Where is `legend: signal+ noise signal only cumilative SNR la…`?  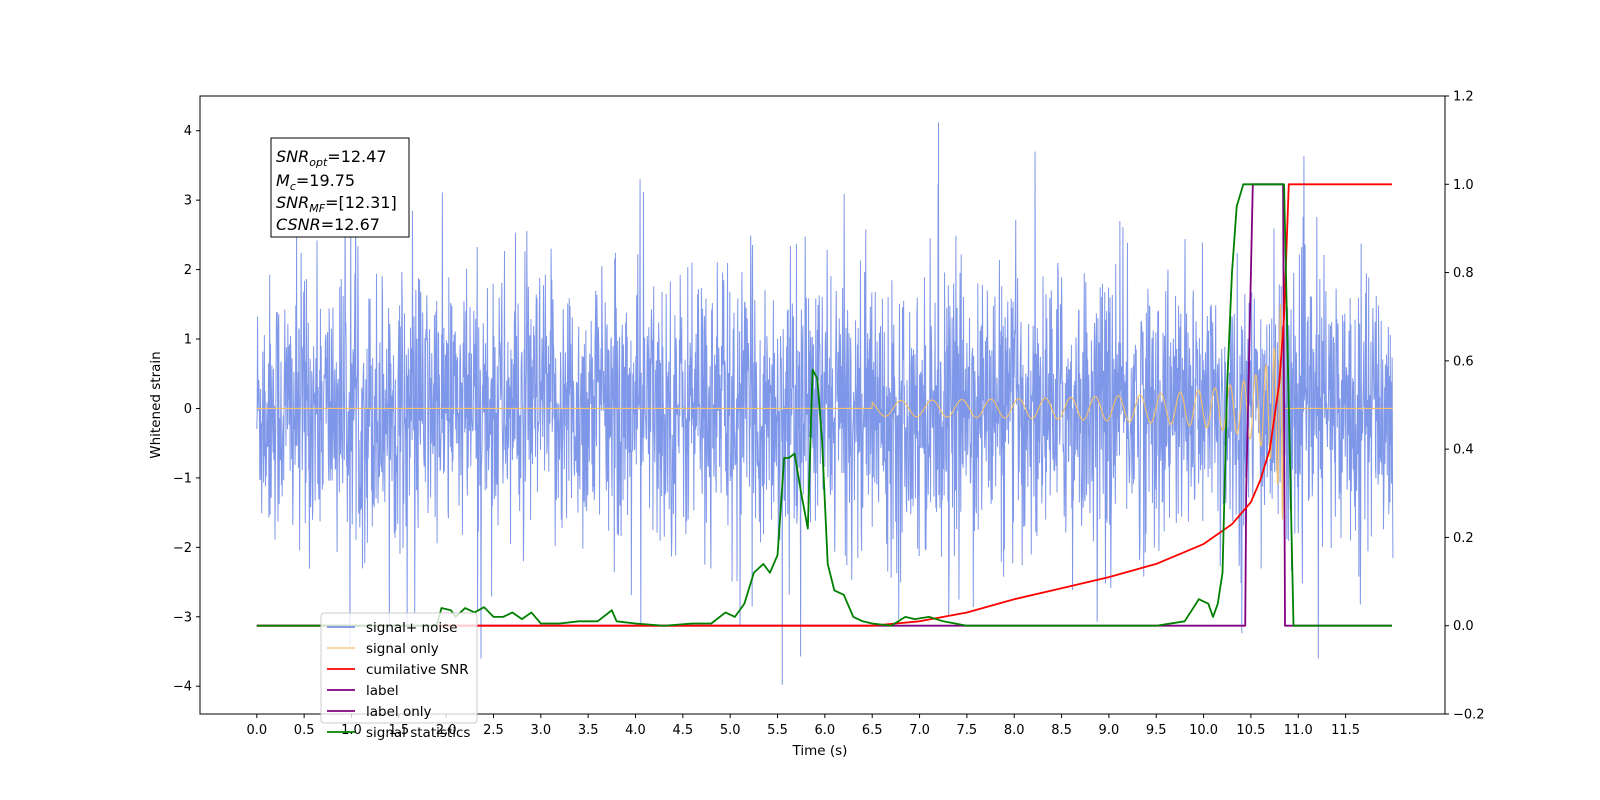
legend: signal+ noise signal only cumilative SNR la… is located at coordinates (399, 676).